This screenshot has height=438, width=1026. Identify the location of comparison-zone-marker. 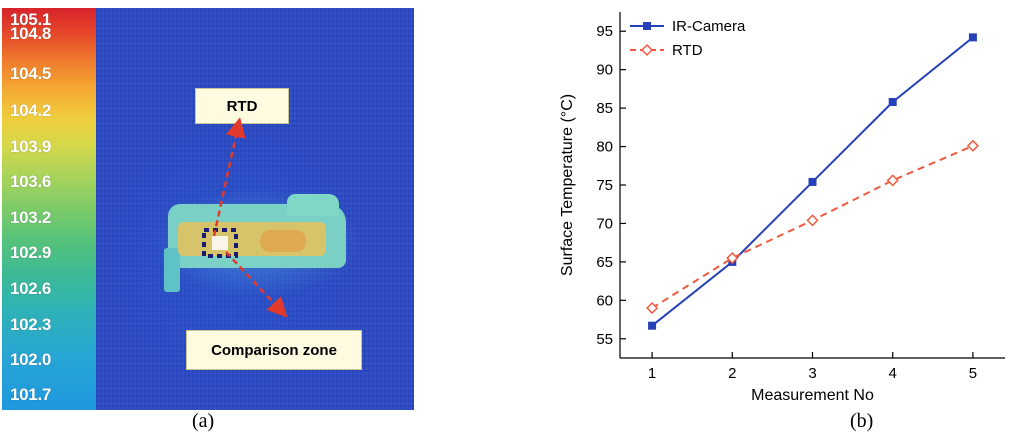
(220, 243).